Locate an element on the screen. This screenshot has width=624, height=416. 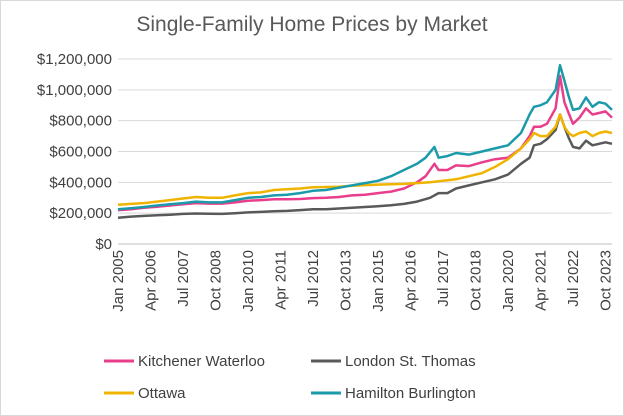
x-tick-label: Apr 2006 is located at coordinates (151, 280).